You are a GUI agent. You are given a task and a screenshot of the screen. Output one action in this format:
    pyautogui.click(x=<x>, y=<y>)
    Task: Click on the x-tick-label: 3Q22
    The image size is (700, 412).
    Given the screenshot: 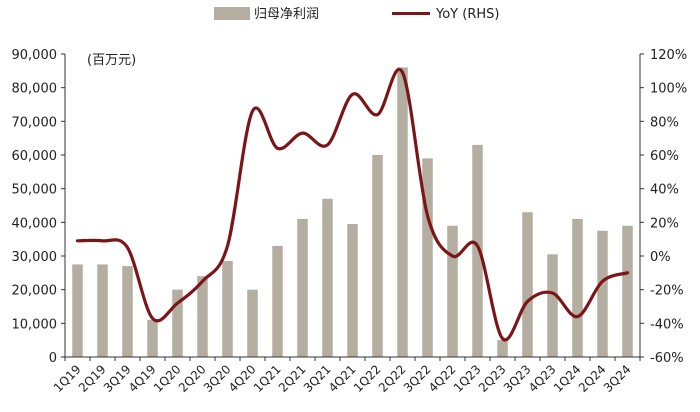 What is the action you would take?
    pyautogui.click(x=417, y=378)
    